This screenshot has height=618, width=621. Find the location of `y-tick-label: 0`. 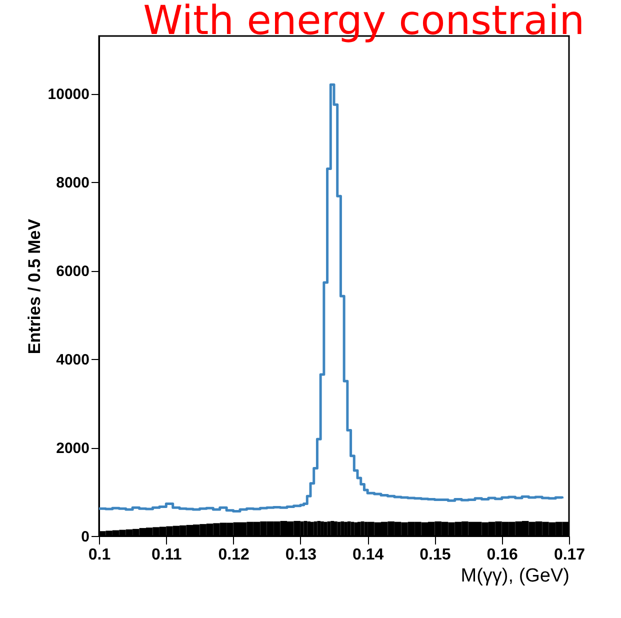

y-tick-label: 0 is located at coordinates (85, 537).